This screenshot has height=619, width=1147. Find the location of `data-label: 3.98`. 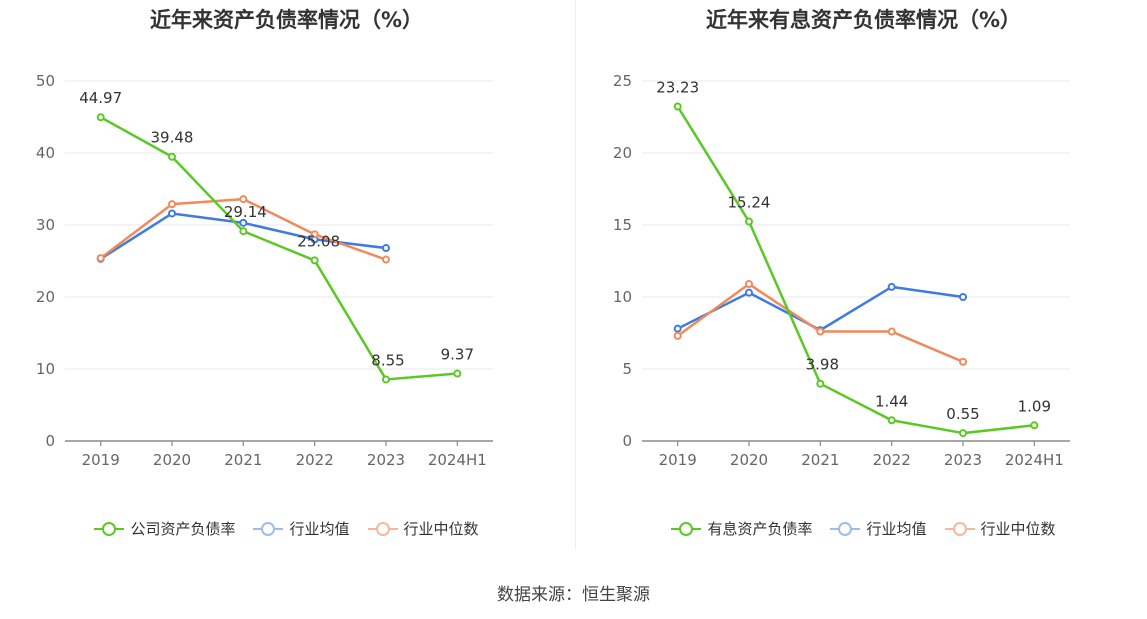

data-label: 3.98 is located at coordinates (822, 365).